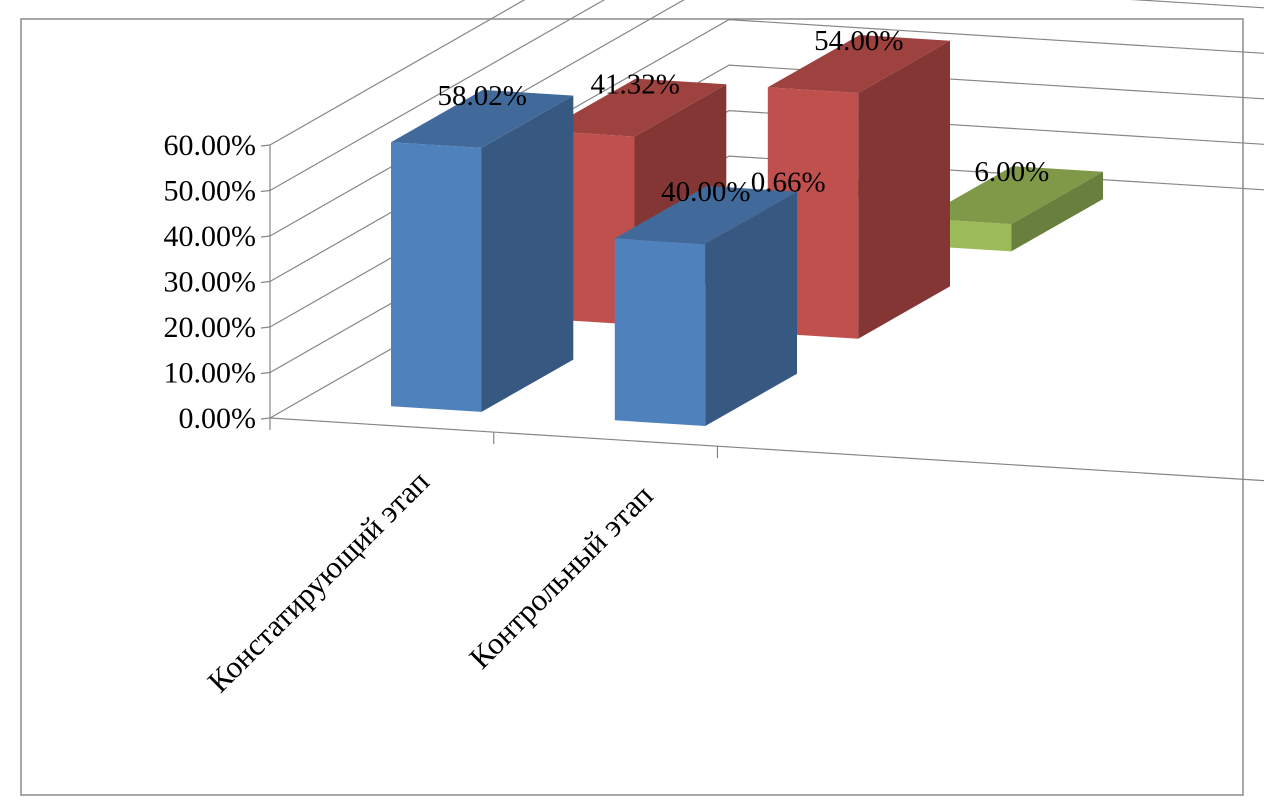 Image resolution: width=1264 pixels, height=812 pixels. Describe the element at coordinates (858, 41) in the screenshot. I see `data-label: 54.00%` at that location.